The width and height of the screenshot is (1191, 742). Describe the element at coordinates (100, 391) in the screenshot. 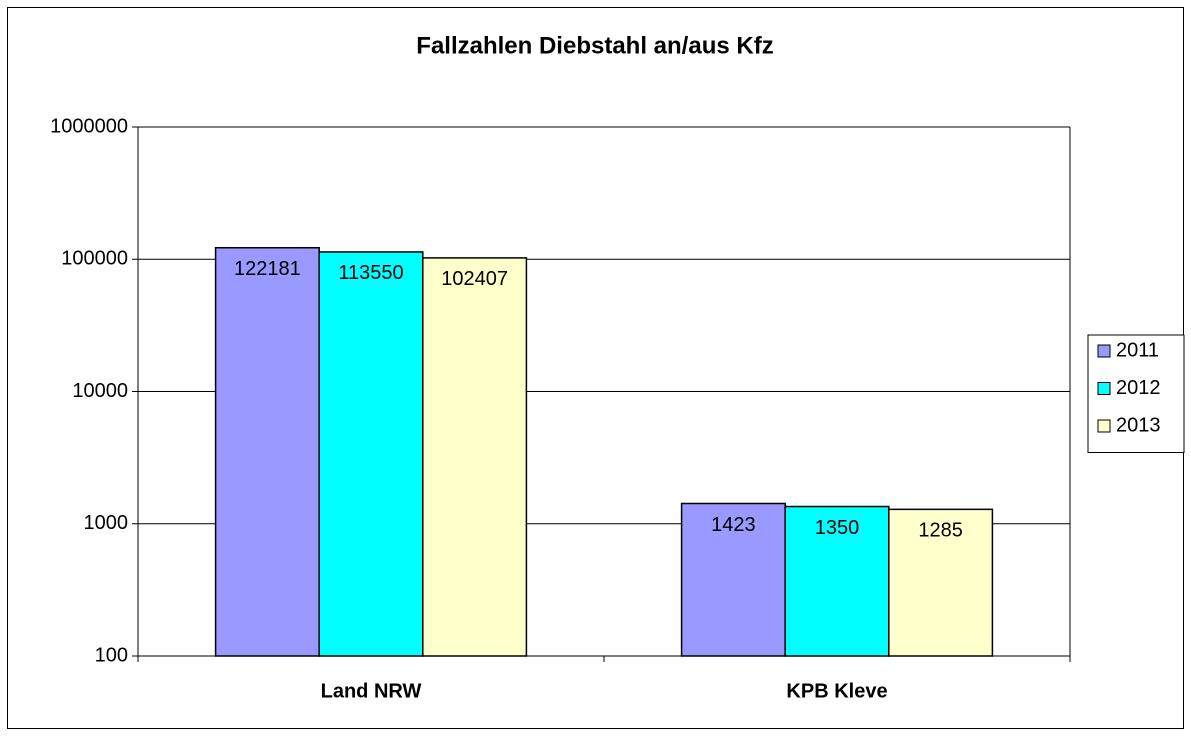

I see `y-tick-label: 10000` at that location.